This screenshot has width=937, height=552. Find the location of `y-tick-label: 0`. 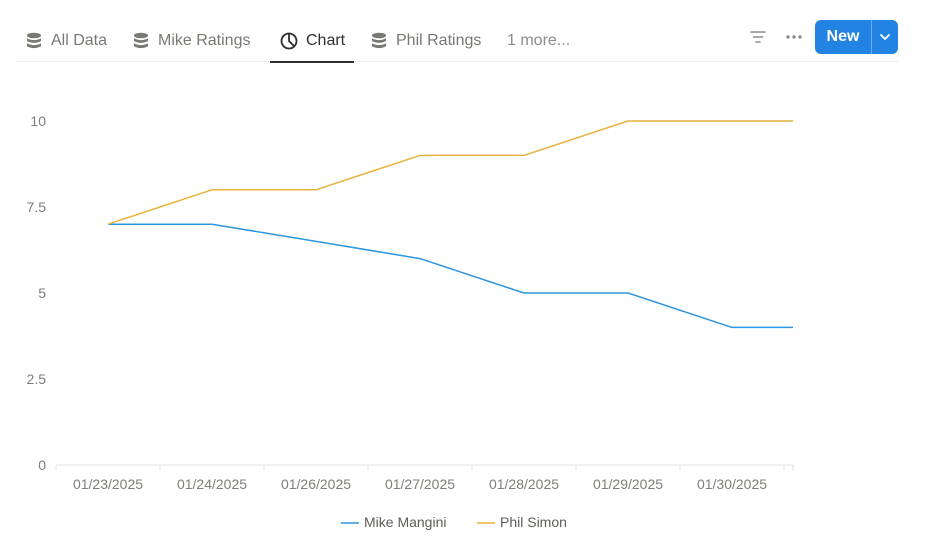

y-tick-label: 0 is located at coordinates (42, 465).